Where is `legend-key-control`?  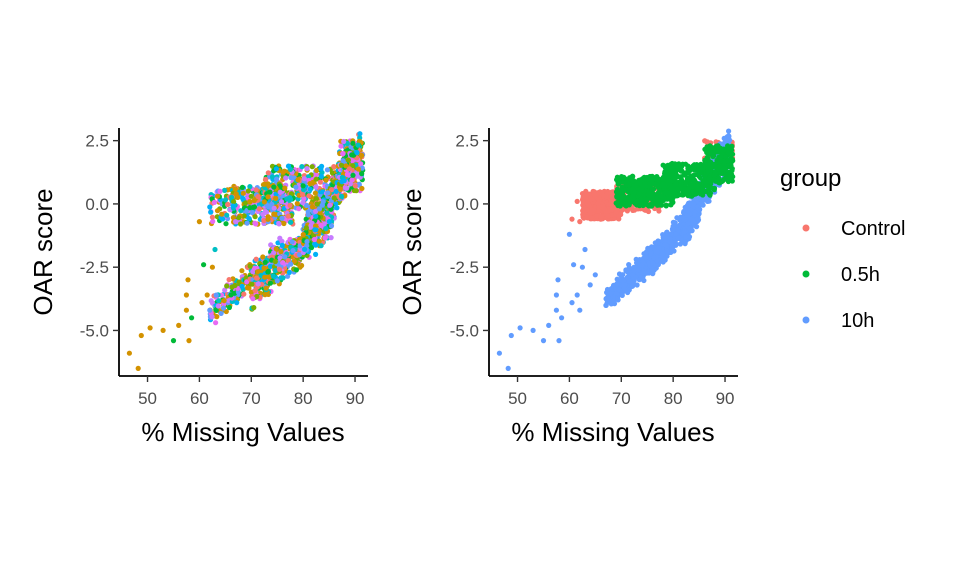 legend-key-control is located at coordinates (806, 228).